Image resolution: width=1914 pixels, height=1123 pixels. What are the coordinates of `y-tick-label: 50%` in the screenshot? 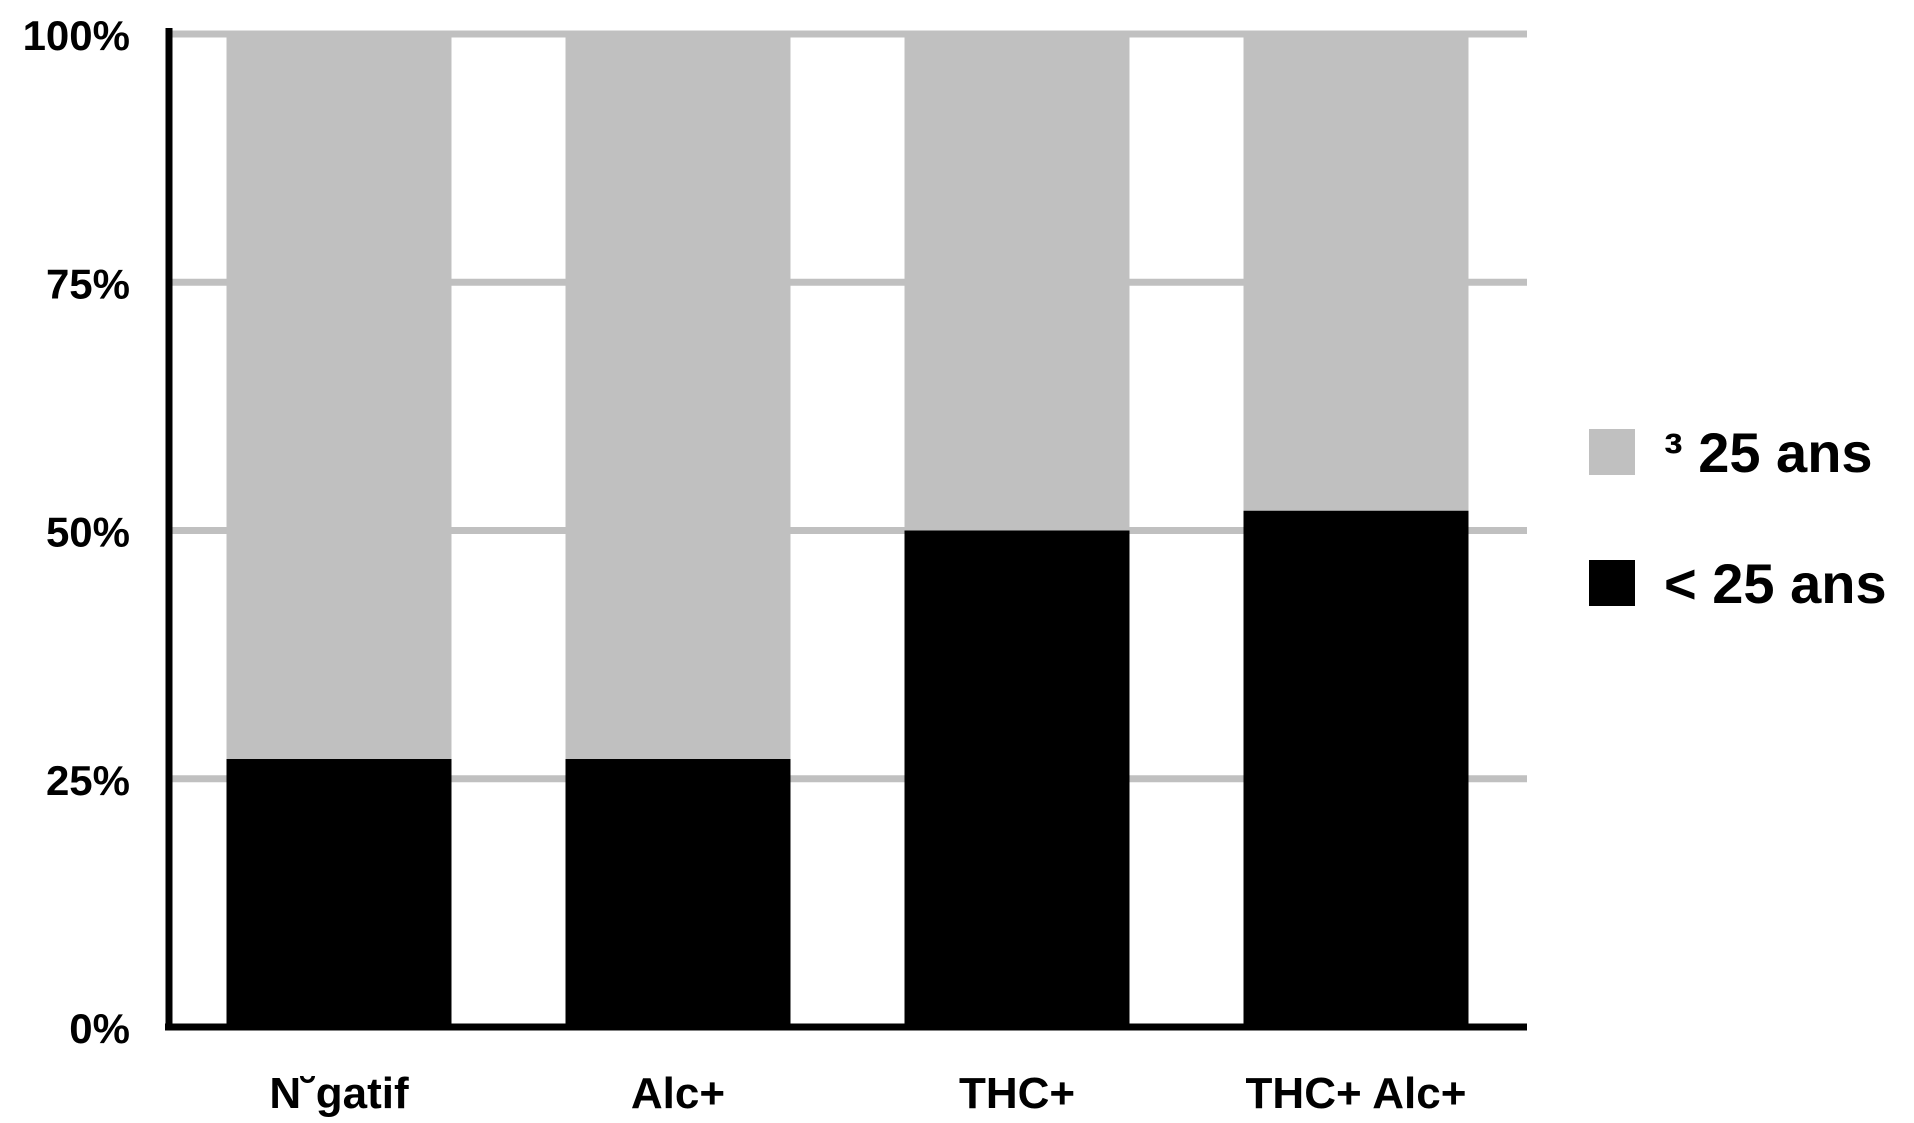 It's located at (88, 532).